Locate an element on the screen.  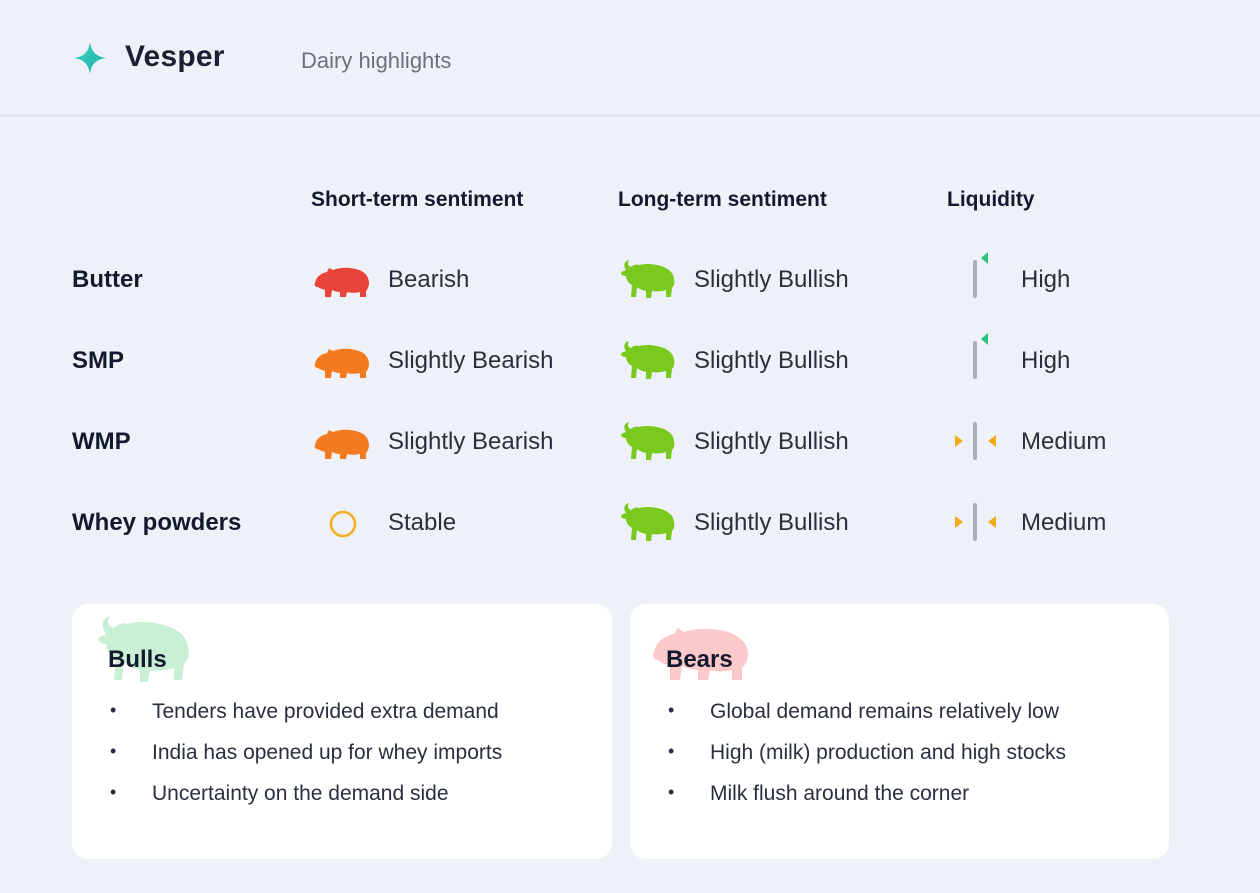
row-label: Whey powders is located at coordinates (157, 522).